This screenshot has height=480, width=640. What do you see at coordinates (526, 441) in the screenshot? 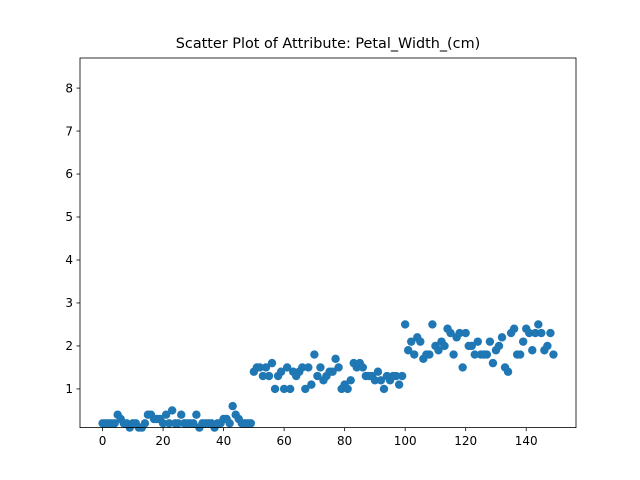
I see `x-tick-label: 140` at bounding box center [526, 441].